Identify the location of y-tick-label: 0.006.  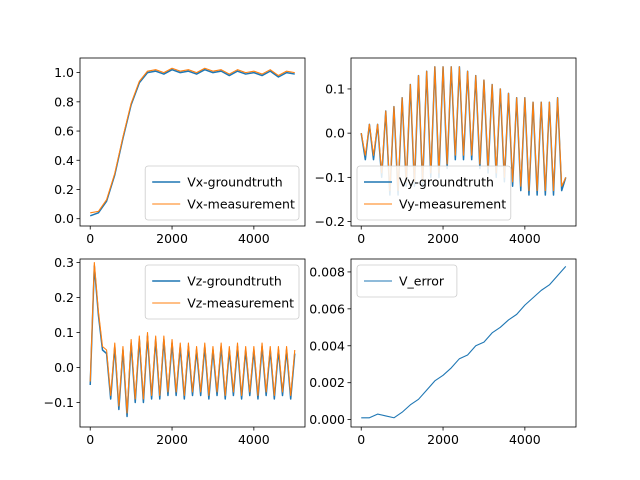
(327, 308).